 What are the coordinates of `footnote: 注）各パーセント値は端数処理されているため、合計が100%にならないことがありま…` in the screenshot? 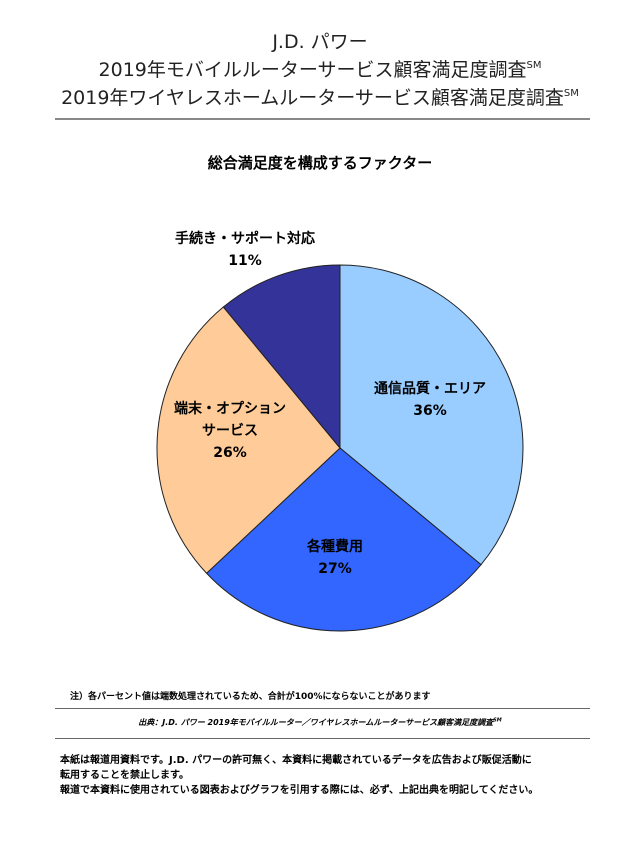 It's located at (250, 697).